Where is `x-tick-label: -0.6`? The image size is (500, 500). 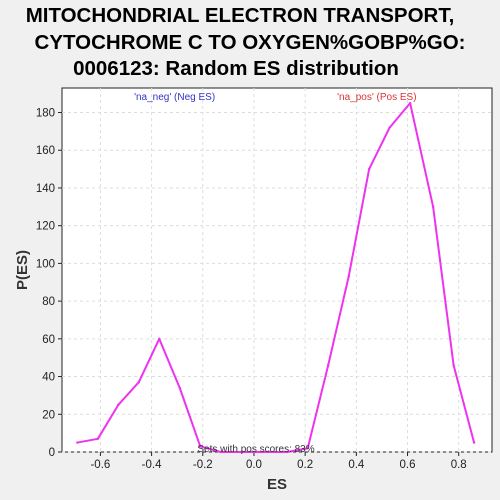
x-tick-label: -0.6 is located at coordinates (100, 465).